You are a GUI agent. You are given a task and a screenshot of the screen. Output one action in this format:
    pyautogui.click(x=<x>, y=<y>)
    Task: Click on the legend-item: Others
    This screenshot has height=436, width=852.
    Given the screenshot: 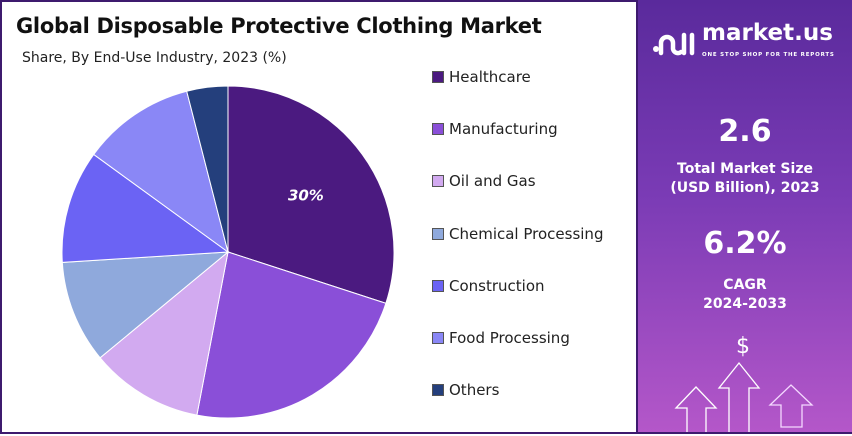 What is the action you would take?
    pyautogui.click(x=465, y=390)
    